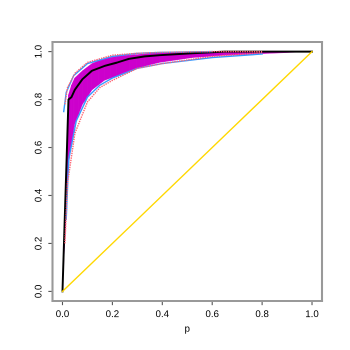 Image resolution: width=350 pixels, height=350 pixels. I want to click on y-tick-label: 0.8, so click(38, 99).